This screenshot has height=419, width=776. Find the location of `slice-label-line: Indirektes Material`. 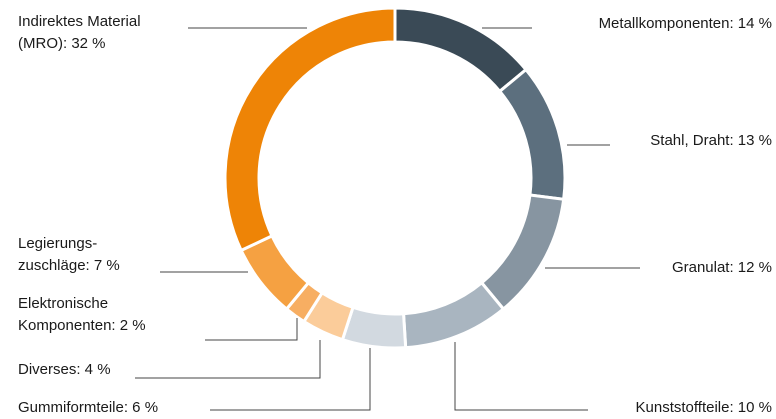

slice-label-line: Indirektes Material is located at coordinates (79, 21).